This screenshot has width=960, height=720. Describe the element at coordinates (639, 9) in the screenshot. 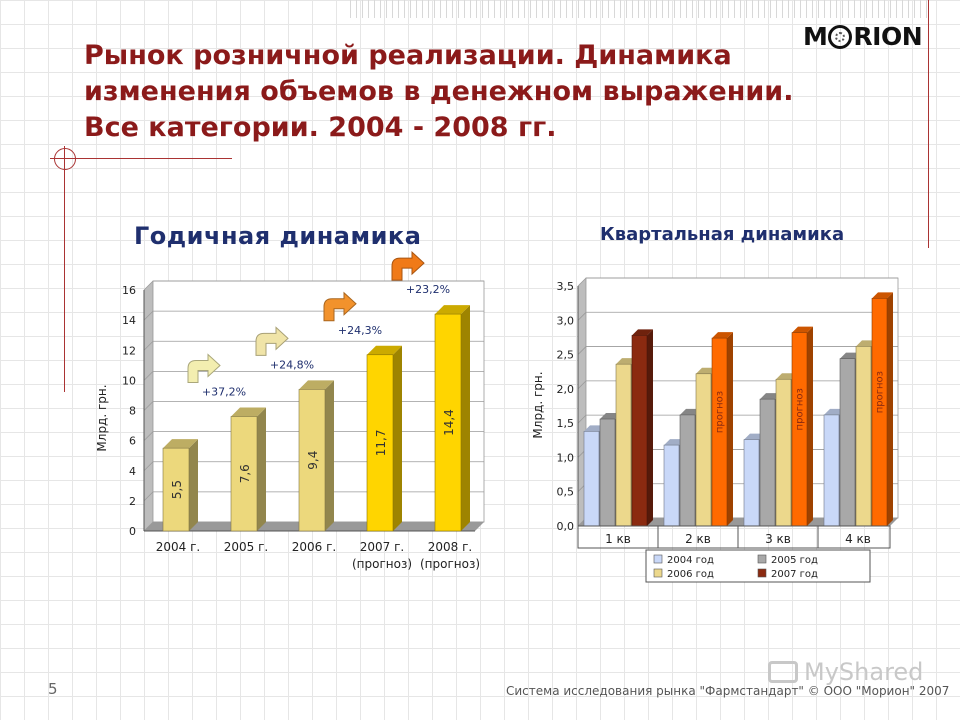

I see `top-stripe` at that location.